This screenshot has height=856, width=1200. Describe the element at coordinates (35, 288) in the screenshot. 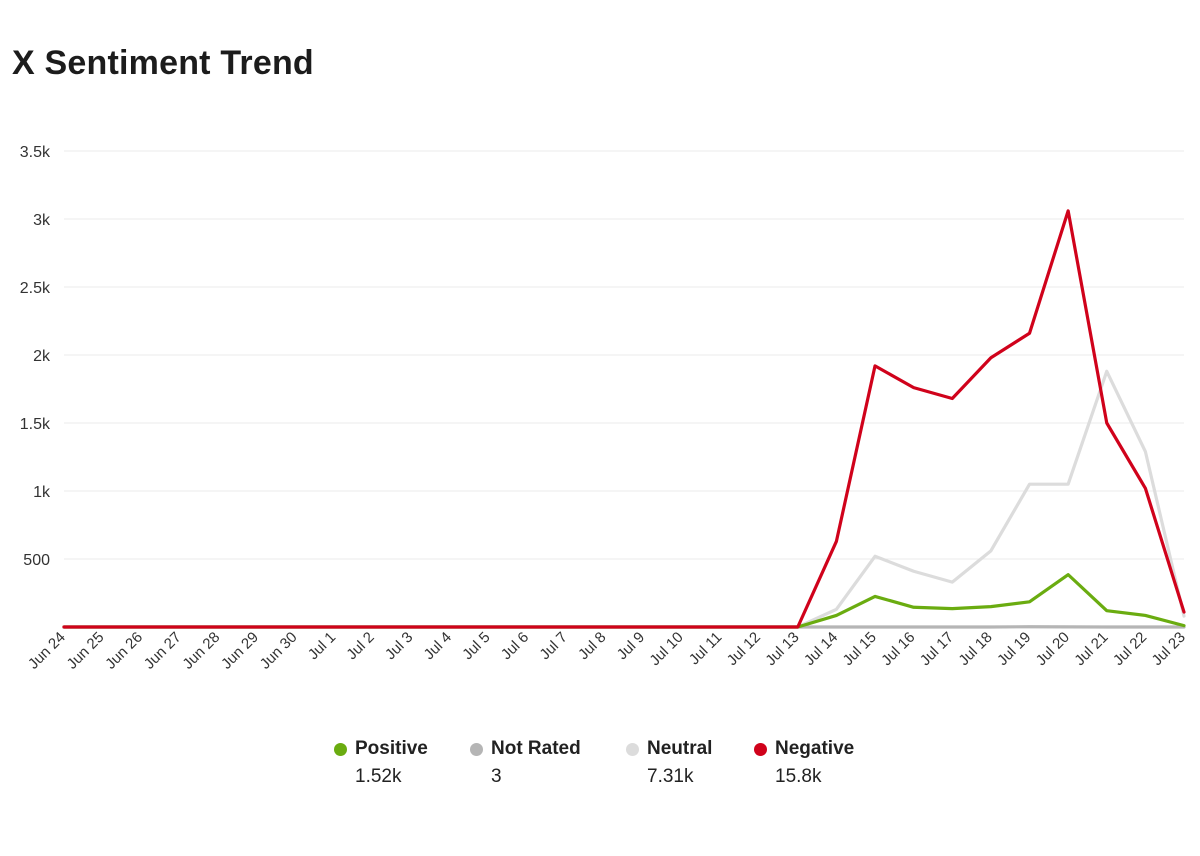

I see `y-tick-label: 2.5k` at that location.